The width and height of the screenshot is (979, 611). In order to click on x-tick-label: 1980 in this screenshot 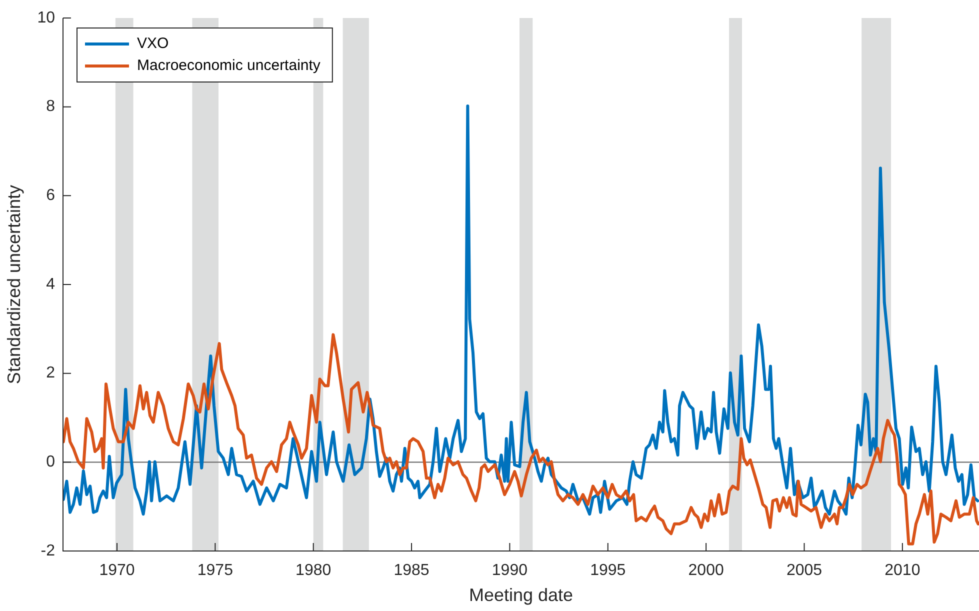, I will do `click(314, 571)`.